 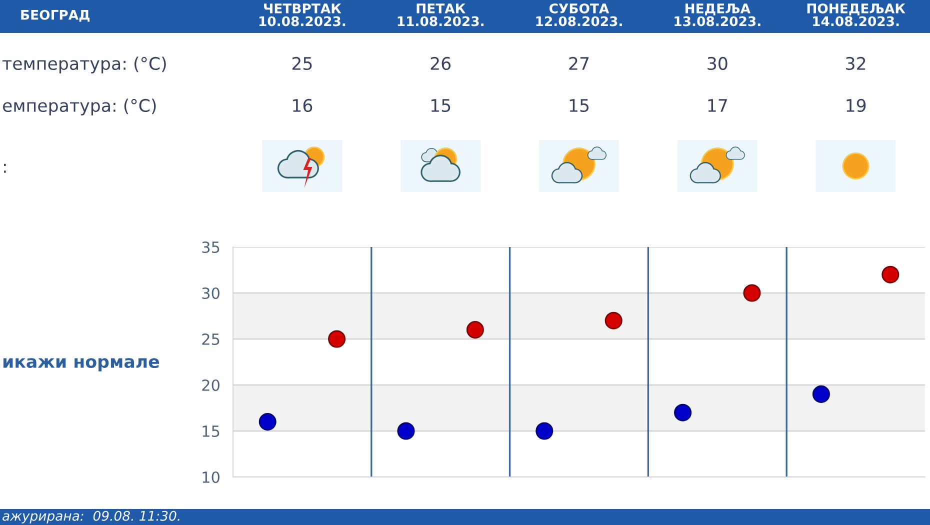 What do you see at coordinates (441, 15) in the screenshot?
I see `text: ПЕТАК 11.08.2023.` at bounding box center [441, 15].